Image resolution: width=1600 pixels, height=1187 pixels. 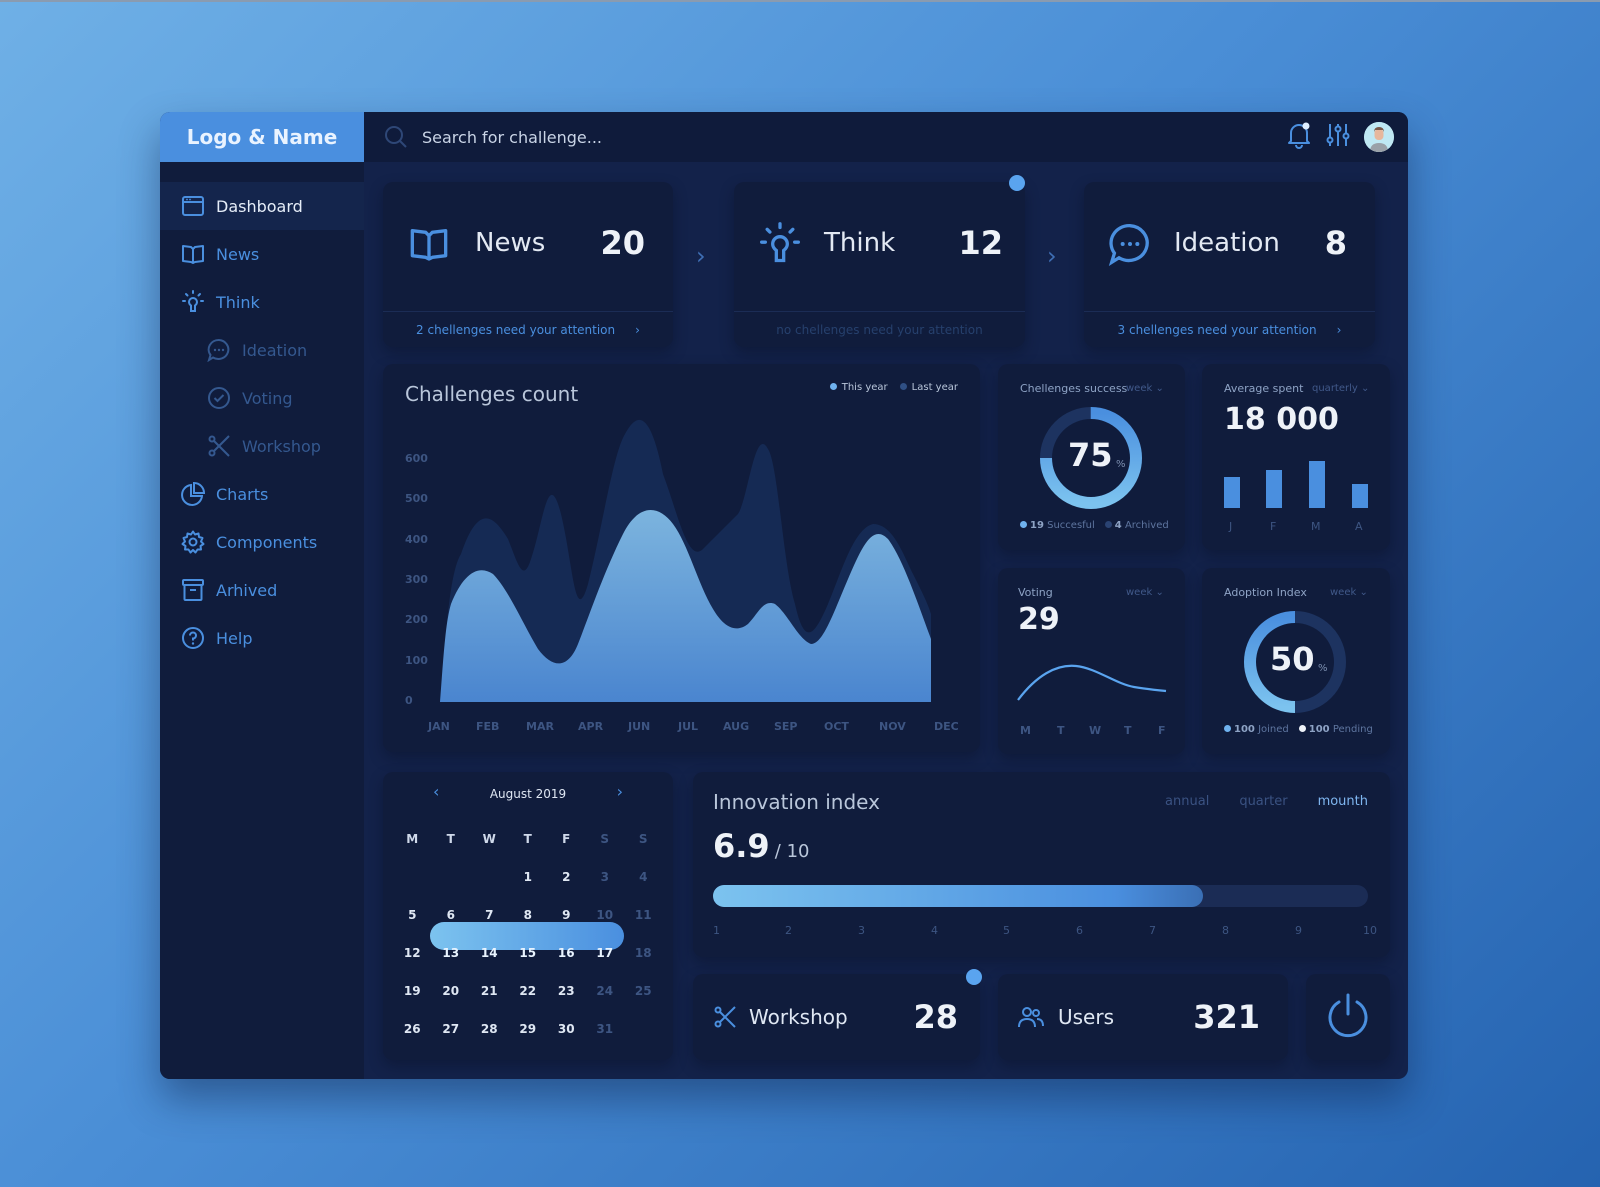 What do you see at coordinates (528, 991) in the screenshot?
I see `calendar-day: 22` at bounding box center [528, 991].